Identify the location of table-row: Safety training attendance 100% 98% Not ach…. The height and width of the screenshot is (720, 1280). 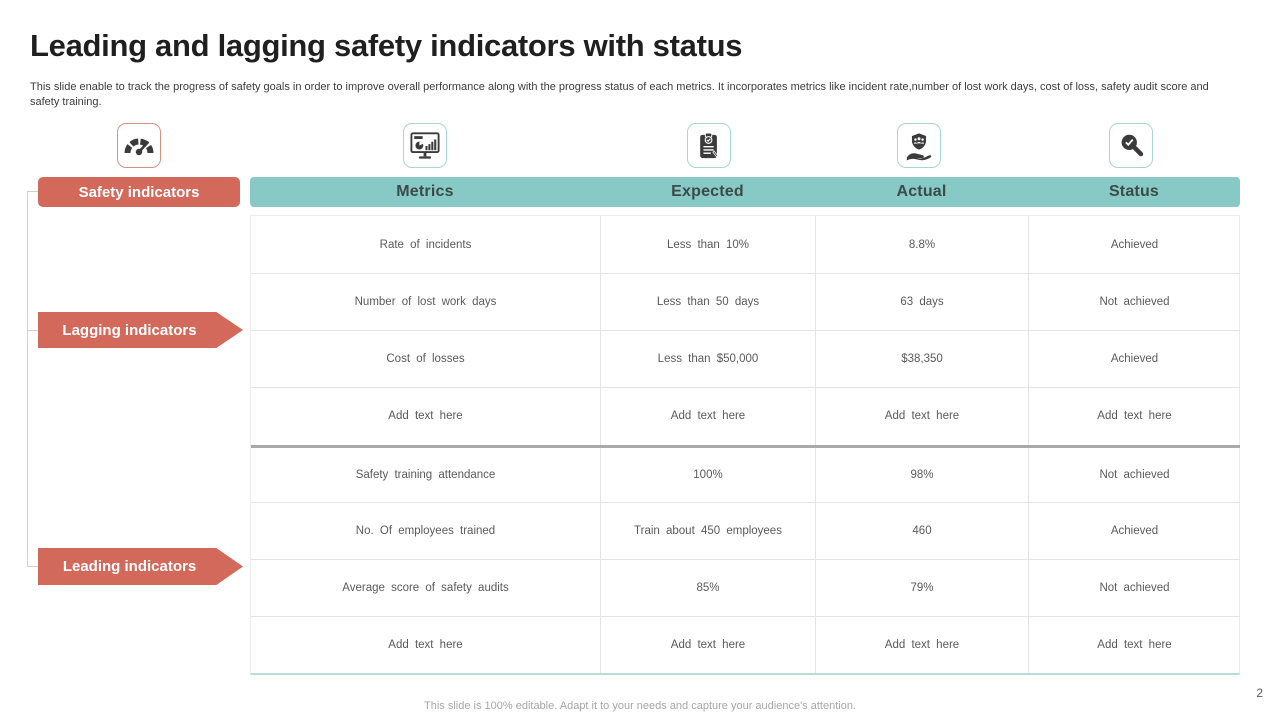
(745, 473).